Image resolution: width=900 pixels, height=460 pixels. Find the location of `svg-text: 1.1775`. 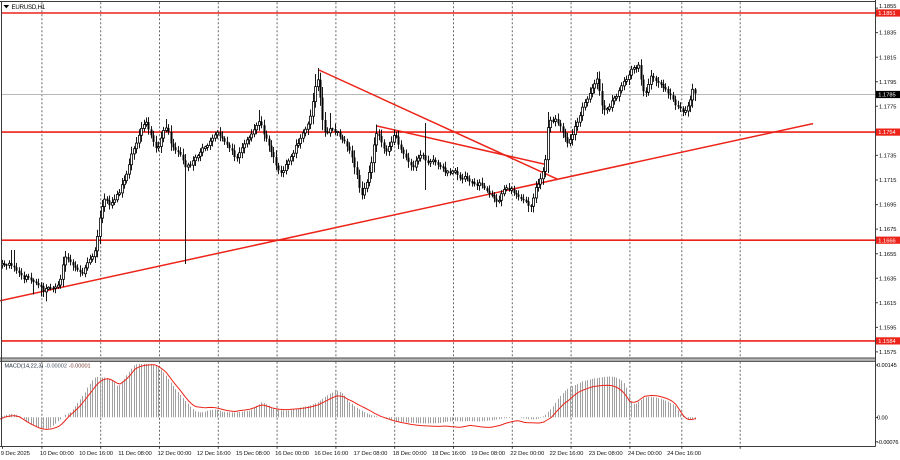

svg-text: 1.1775 is located at coordinates (887, 107).